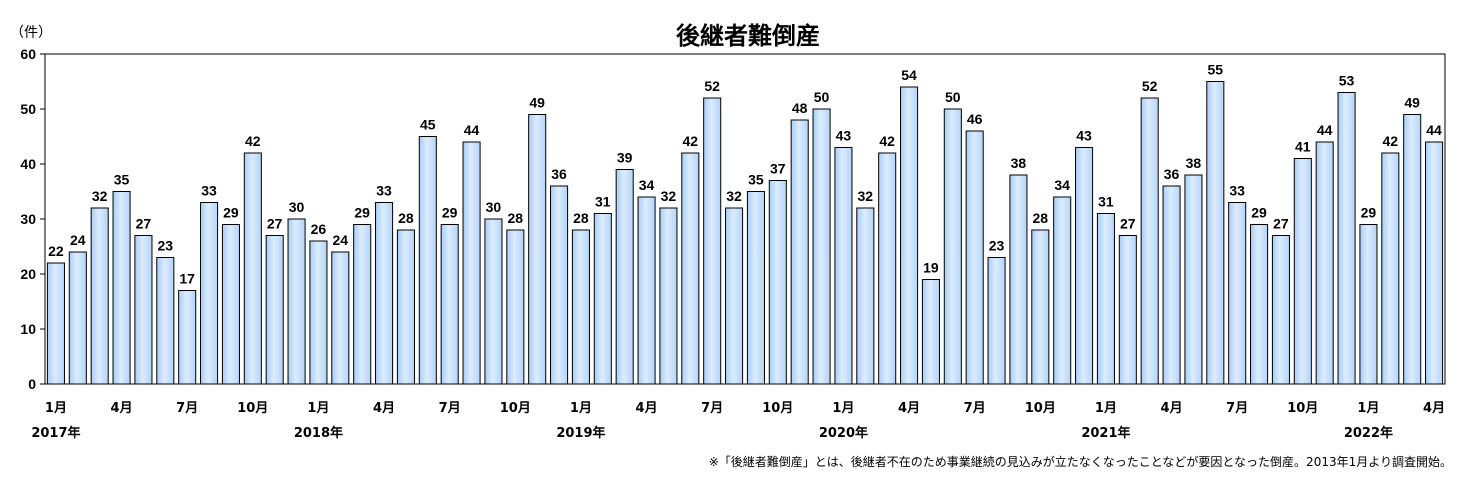 The height and width of the screenshot is (493, 1479). Describe the element at coordinates (1106, 202) in the screenshot. I see `data-label: 31` at that location.